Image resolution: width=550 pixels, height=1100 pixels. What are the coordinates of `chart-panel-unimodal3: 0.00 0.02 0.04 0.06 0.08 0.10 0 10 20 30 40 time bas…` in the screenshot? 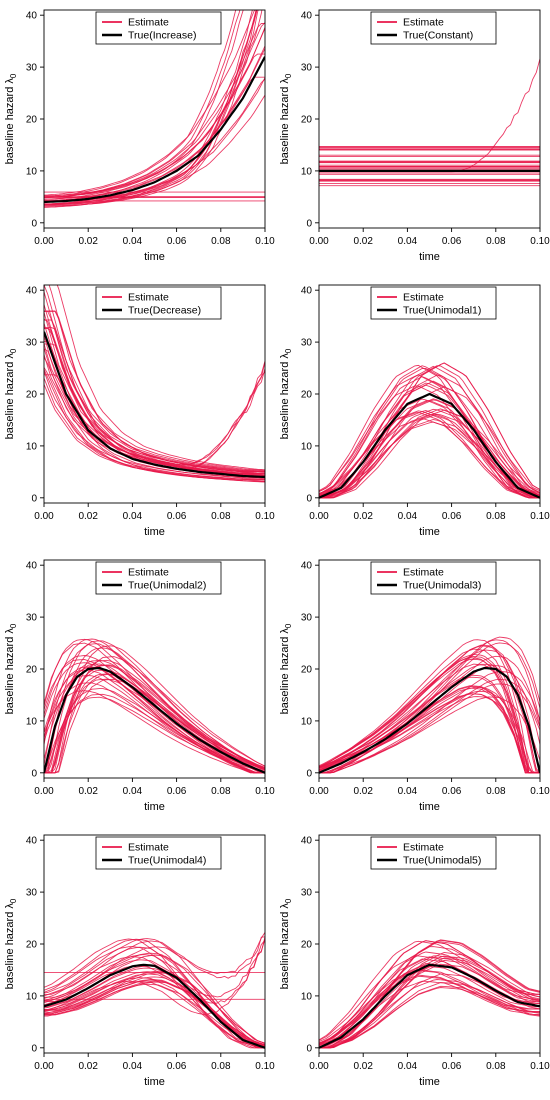 It's located at (412, 687).